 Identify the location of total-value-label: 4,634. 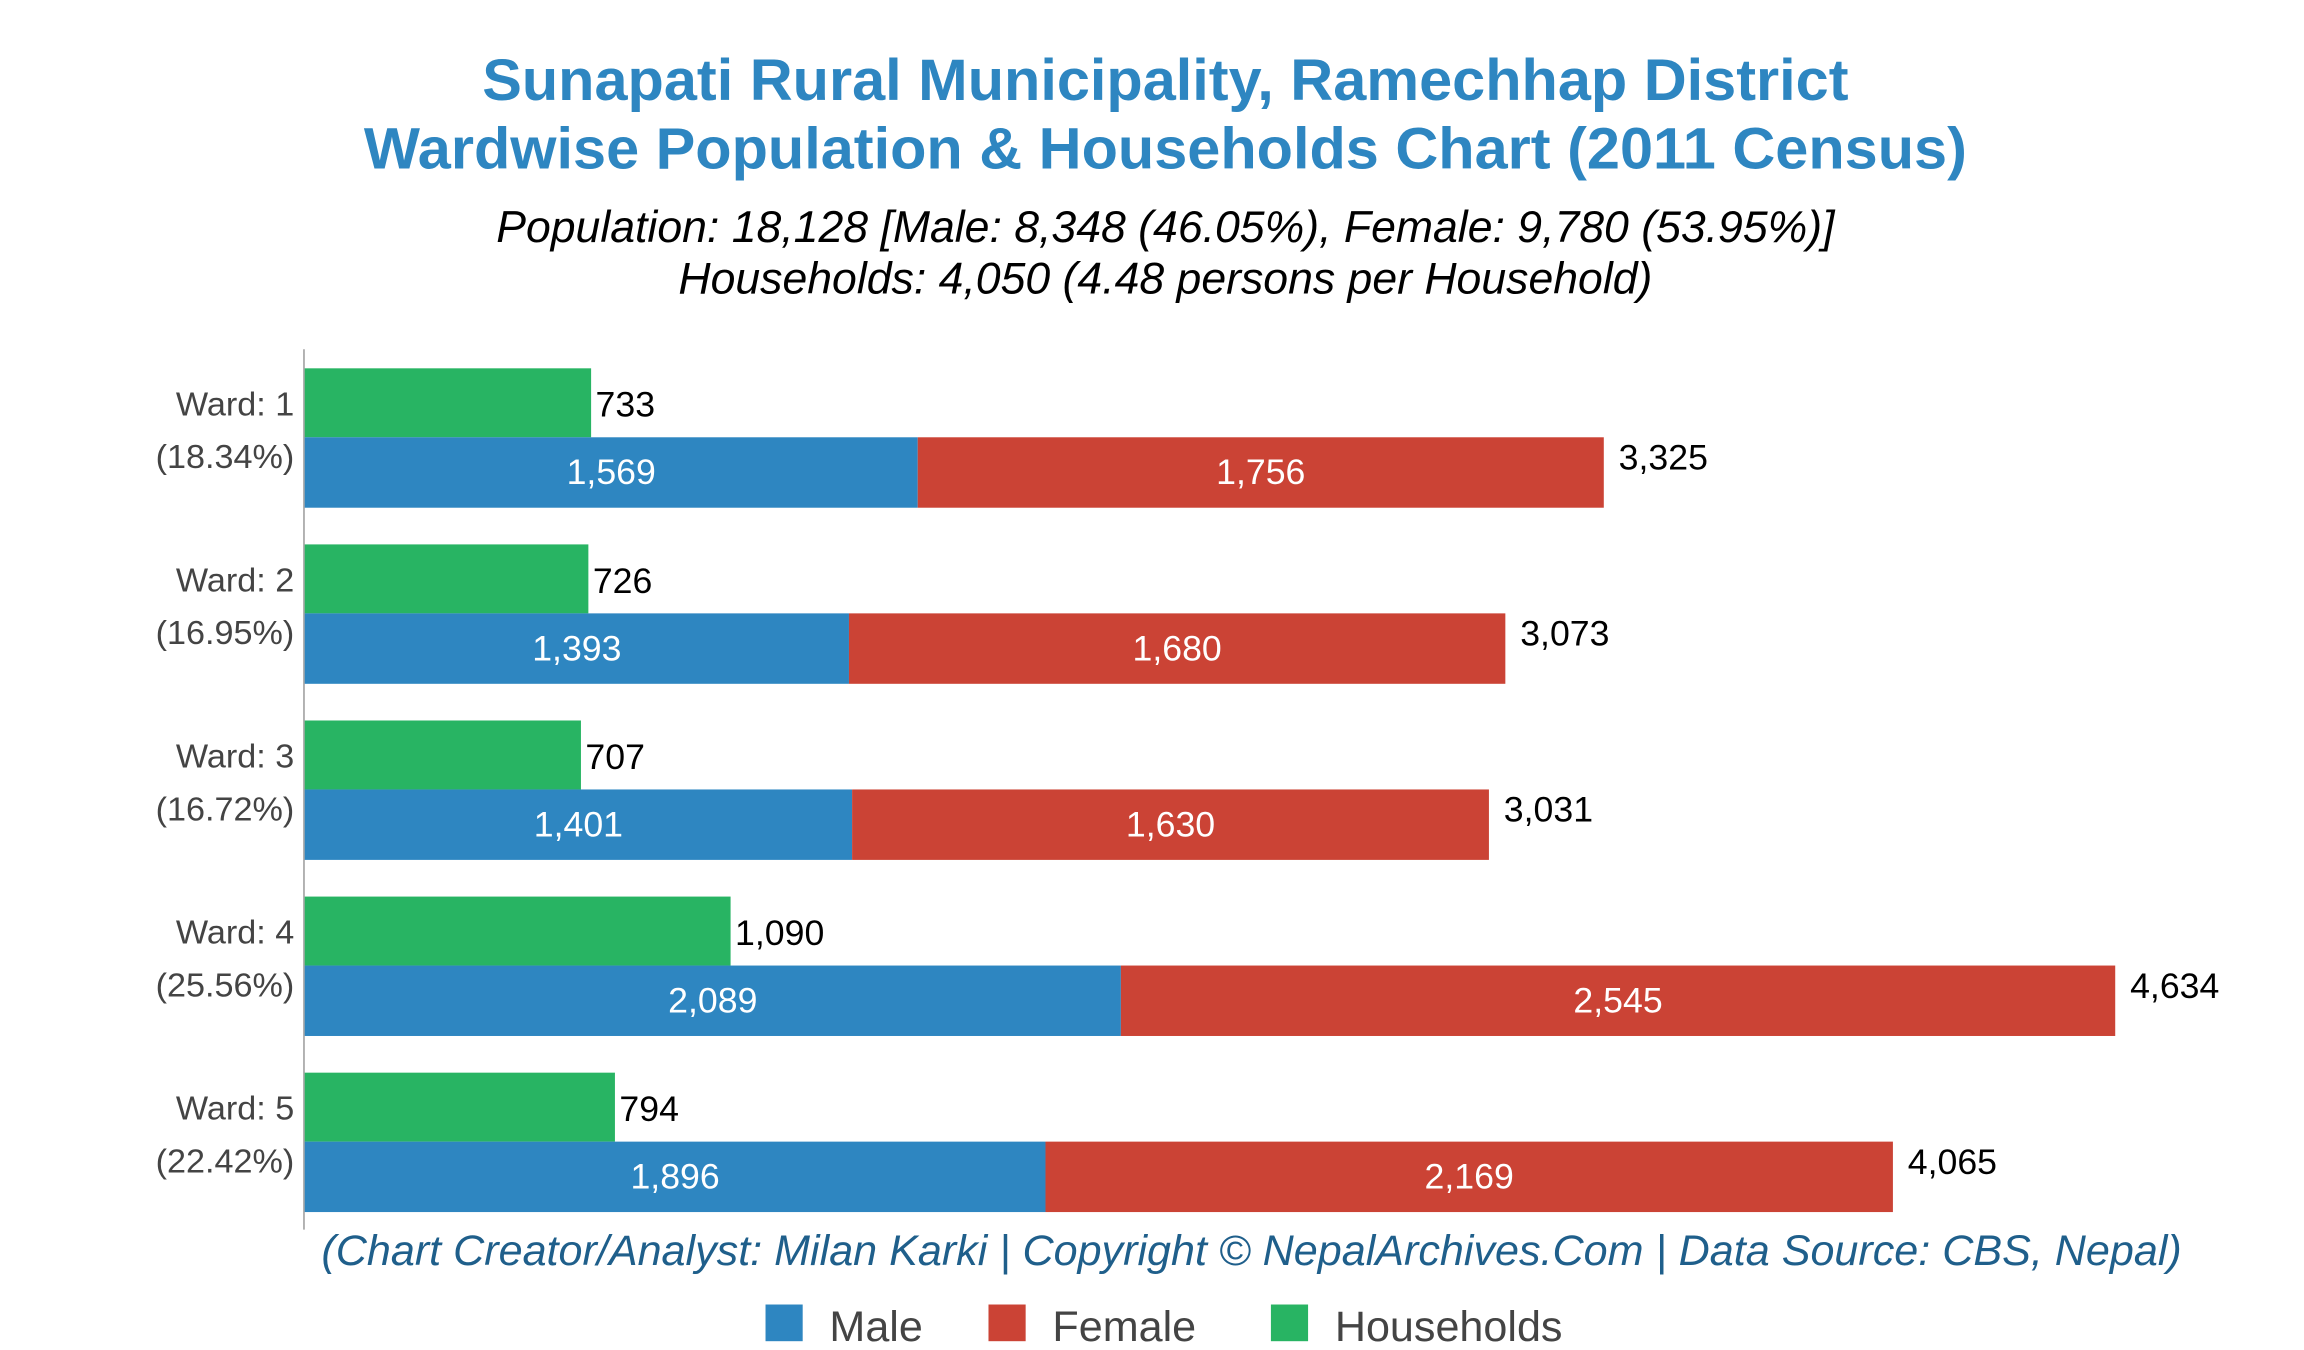
(2174, 986).